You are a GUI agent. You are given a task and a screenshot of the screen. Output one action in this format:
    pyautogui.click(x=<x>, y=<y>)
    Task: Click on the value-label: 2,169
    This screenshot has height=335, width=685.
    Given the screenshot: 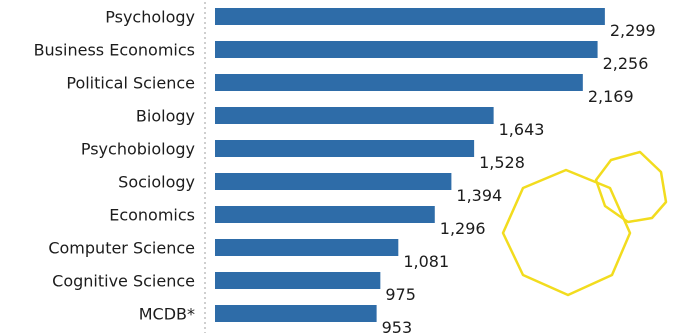 What is the action you would take?
    pyautogui.click(x=611, y=96)
    